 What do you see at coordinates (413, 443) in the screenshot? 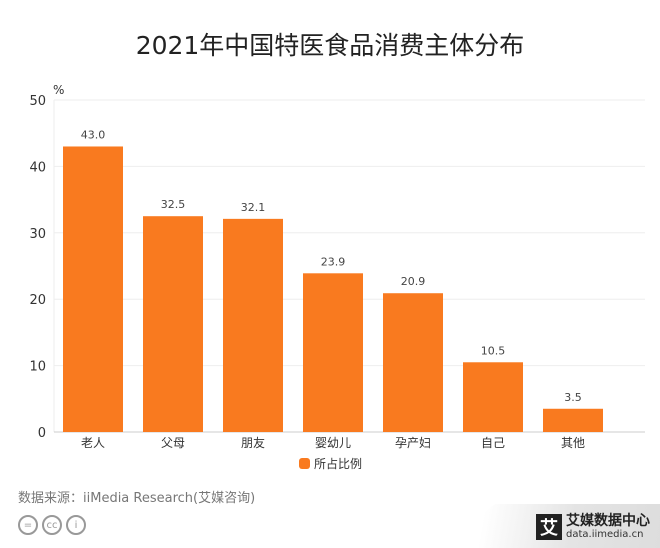
I see `x-tick-label: 孕产妇` at bounding box center [413, 443].